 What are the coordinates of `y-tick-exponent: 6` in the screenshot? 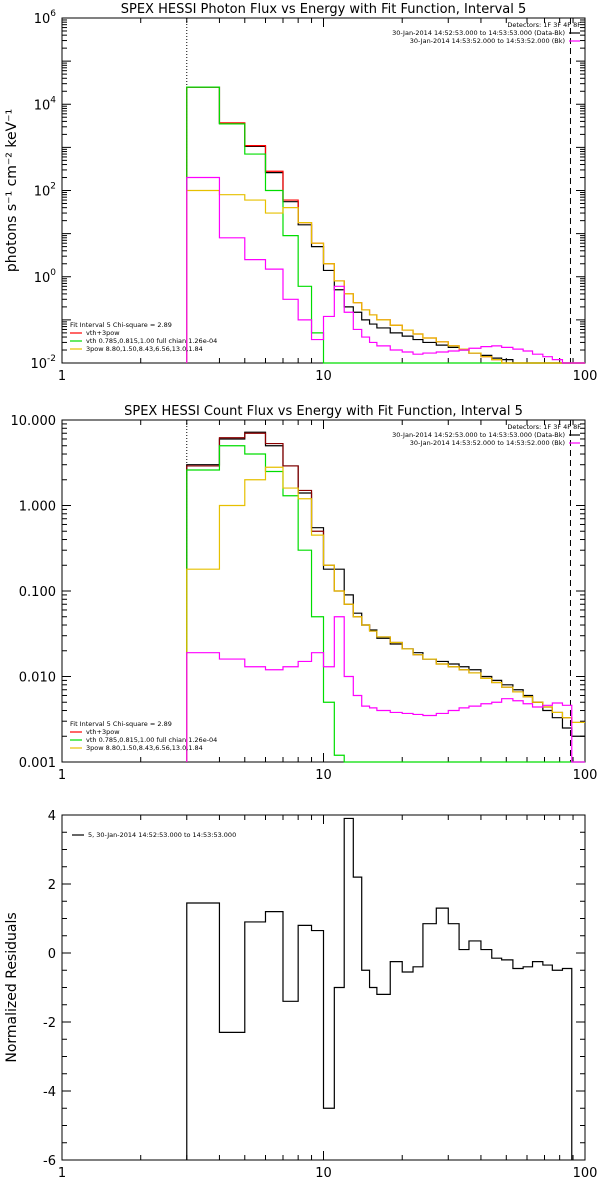 It's located at (53, 14).